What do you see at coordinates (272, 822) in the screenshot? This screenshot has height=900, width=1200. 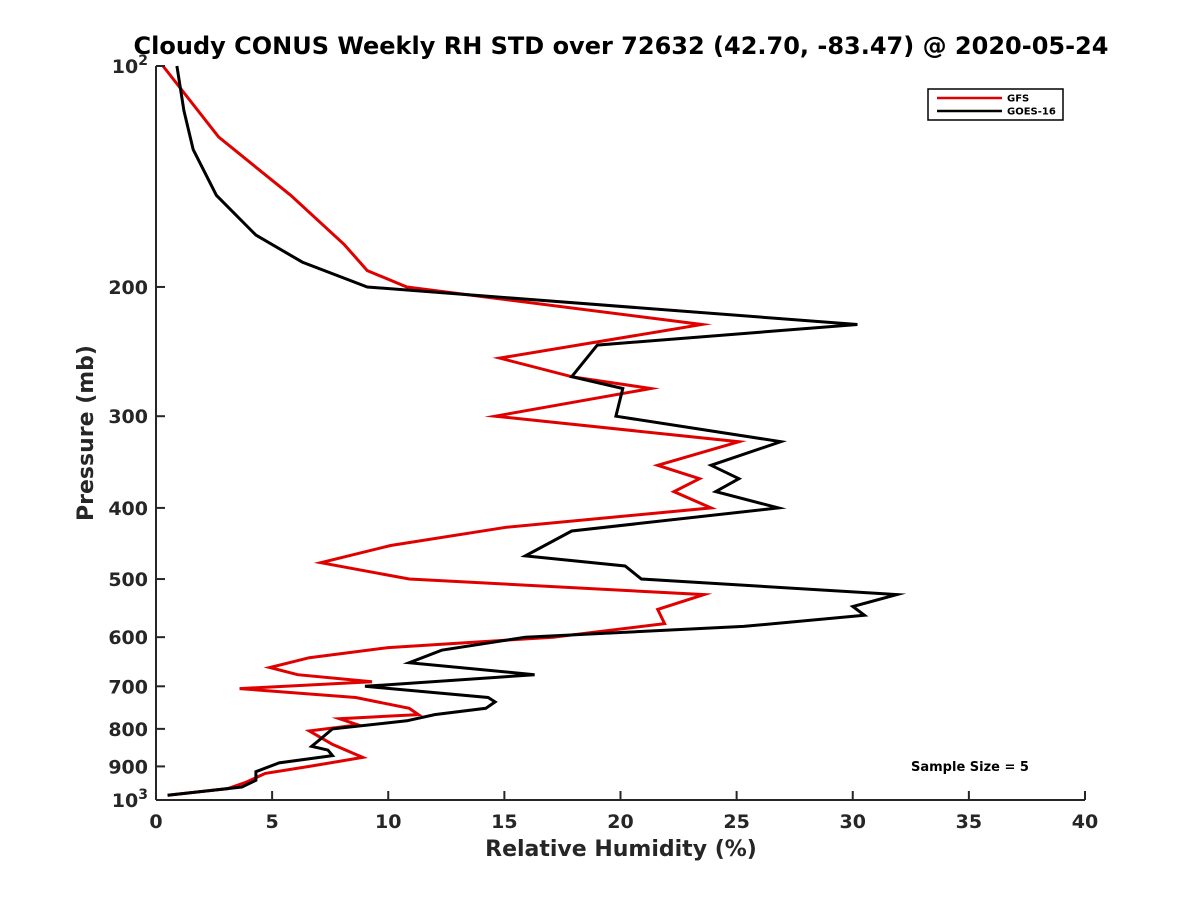 I see `x-tick-label: 5` at bounding box center [272, 822].